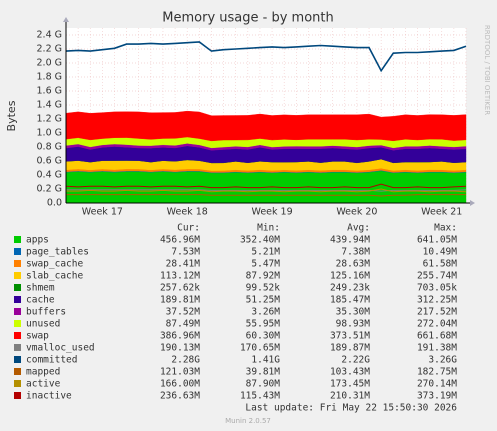 The width and height of the screenshot is (497, 431). I want to click on legend-label: swap, so click(37, 336).